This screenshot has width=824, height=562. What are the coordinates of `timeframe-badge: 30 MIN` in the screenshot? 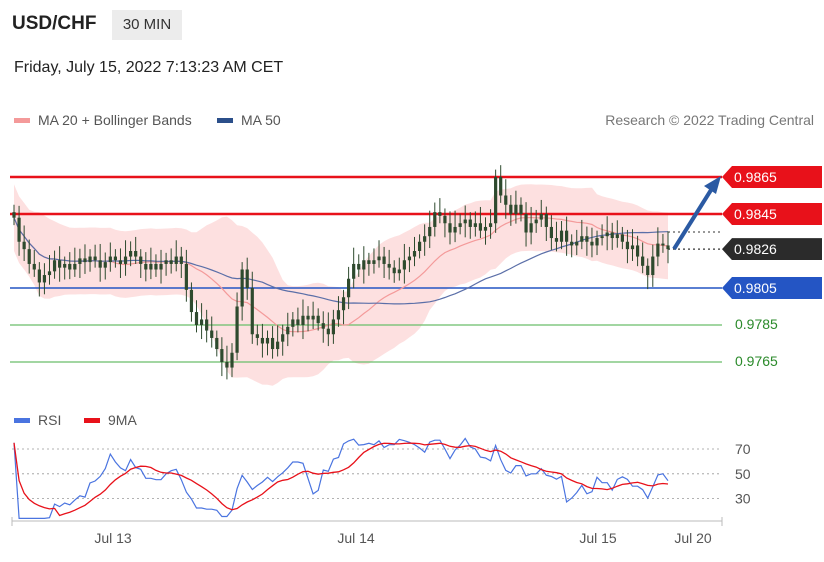 It's located at (147, 25).